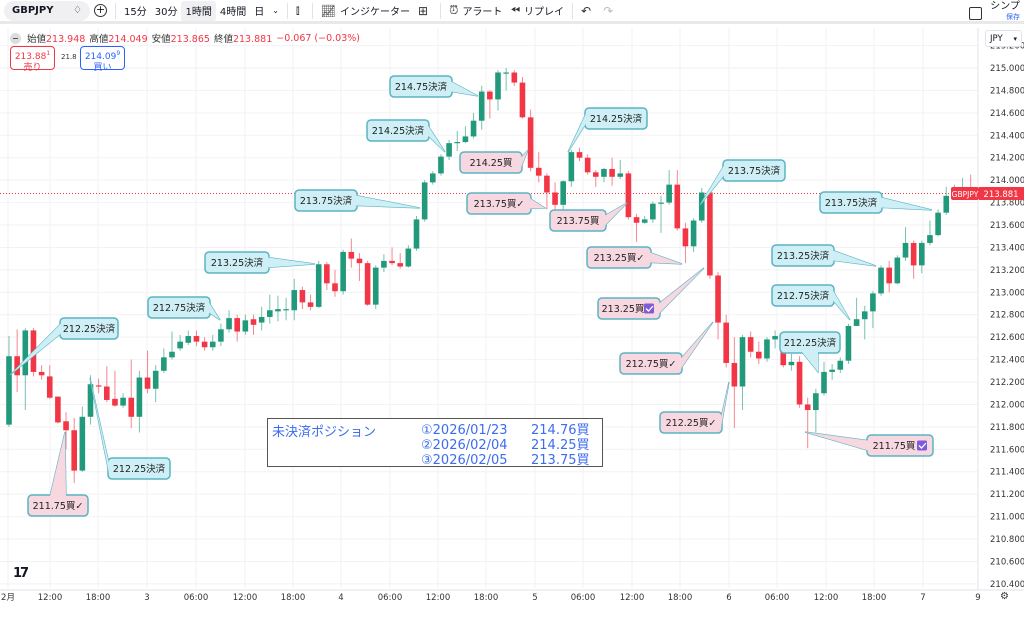 The image size is (1024, 617). Describe the element at coordinates (1007, 226) in the screenshot. I see `price-tick-label: 213.600` at that location.